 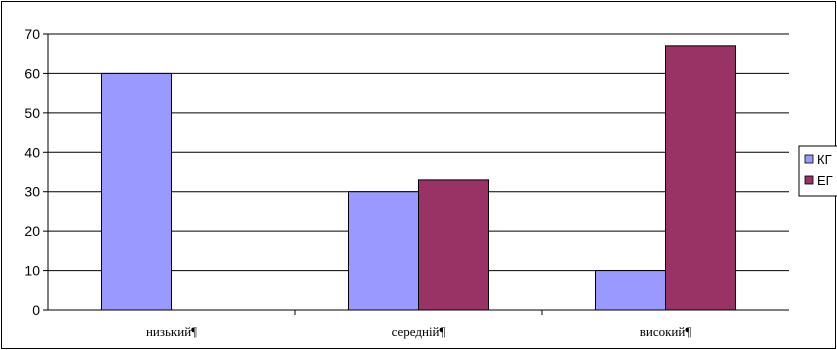 I want to click on category-label: середній¶, so click(x=419, y=331).